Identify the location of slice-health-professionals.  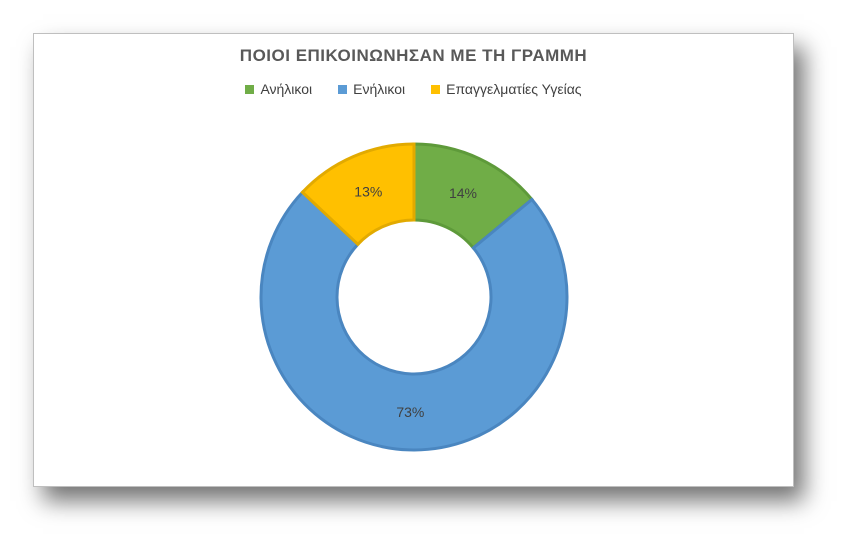
(358, 194).